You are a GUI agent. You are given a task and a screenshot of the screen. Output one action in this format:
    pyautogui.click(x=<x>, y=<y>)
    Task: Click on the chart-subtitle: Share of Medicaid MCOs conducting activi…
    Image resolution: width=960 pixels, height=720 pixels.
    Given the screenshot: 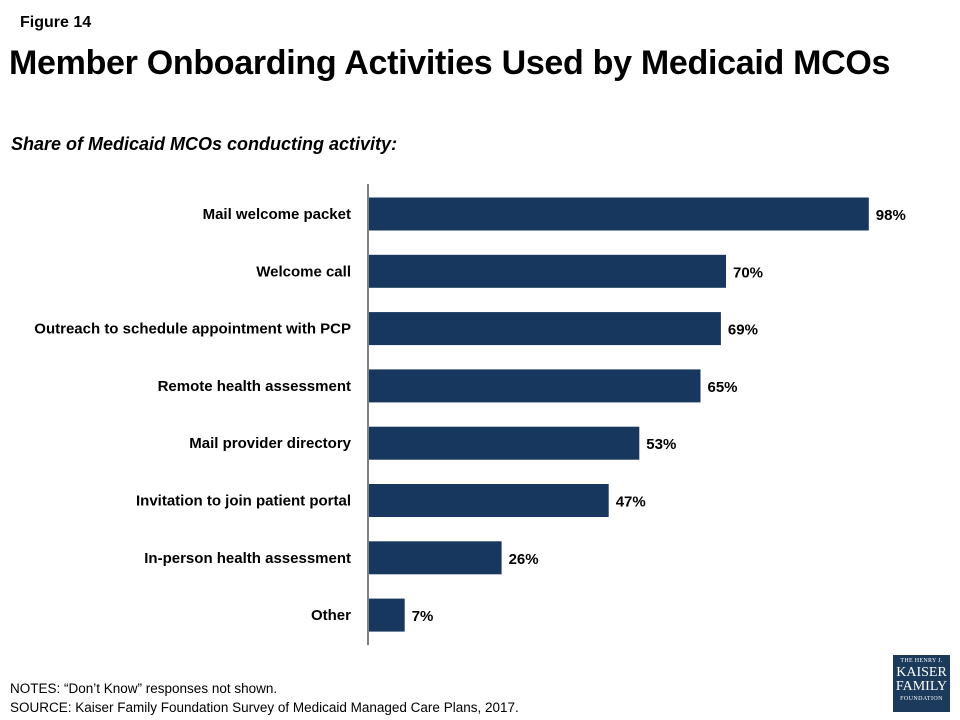 What is the action you would take?
    pyautogui.click(x=204, y=144)
    